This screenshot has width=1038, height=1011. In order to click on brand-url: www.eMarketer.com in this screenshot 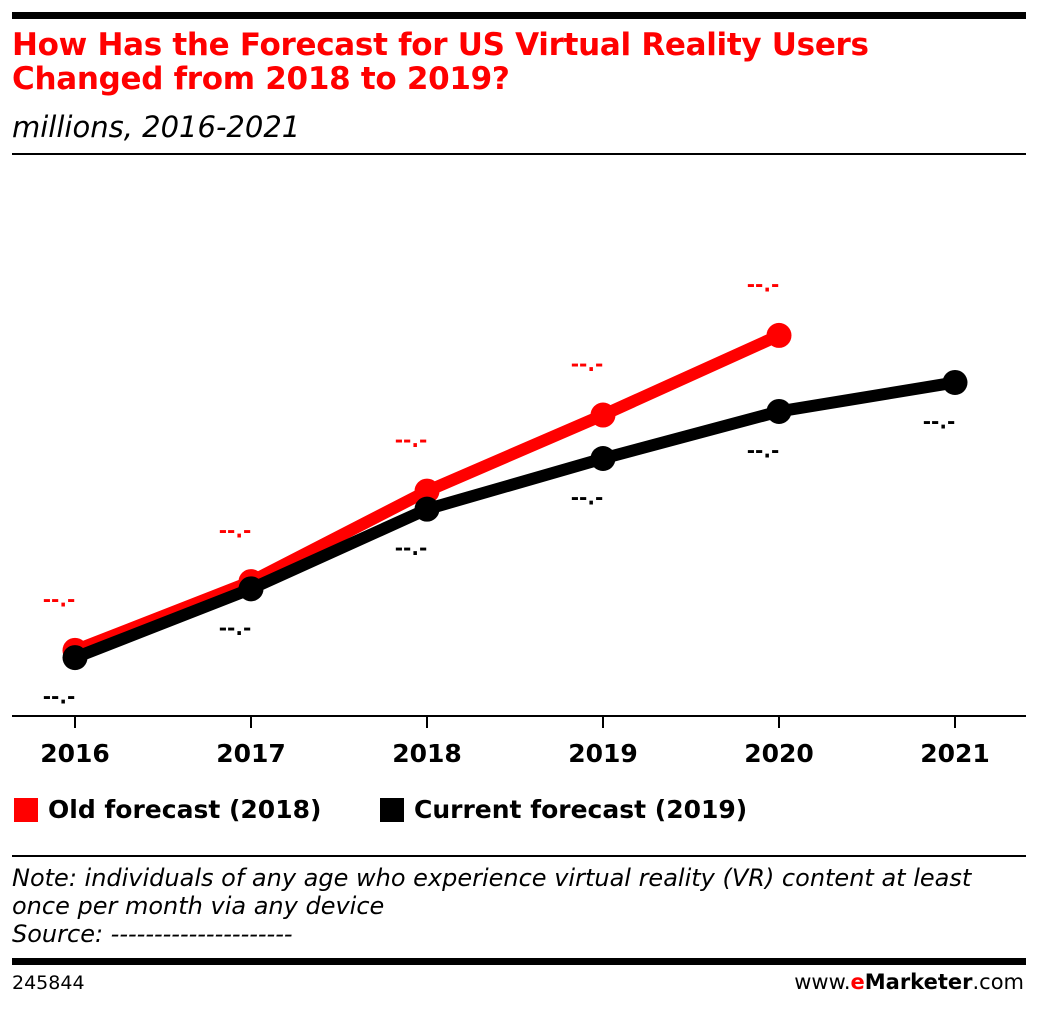, I will do `click(909, 982)`.